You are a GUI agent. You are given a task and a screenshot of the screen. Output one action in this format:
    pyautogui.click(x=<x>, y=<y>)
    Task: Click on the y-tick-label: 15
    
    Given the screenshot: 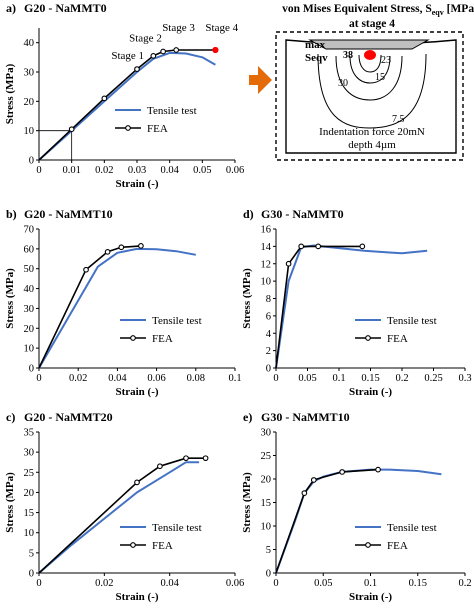 What is the action you would take?
    pyautogui.click(x=29, y=513)
    